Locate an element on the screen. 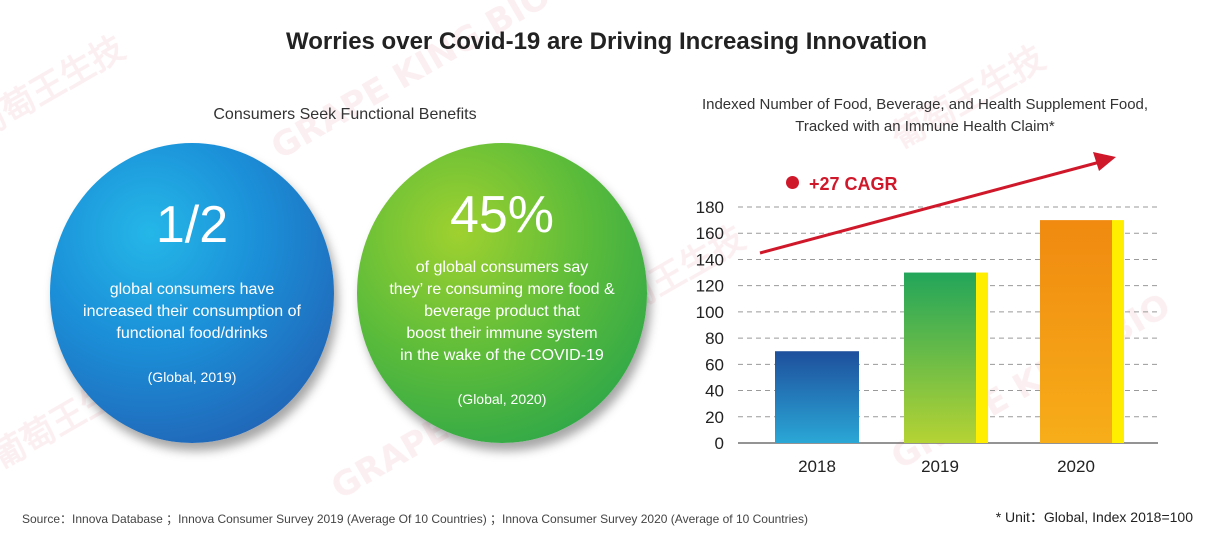 Image resolution: width=1213 pixels, height=536 pixels. stat-line: beverage product that is located at coordinates (502, 311).